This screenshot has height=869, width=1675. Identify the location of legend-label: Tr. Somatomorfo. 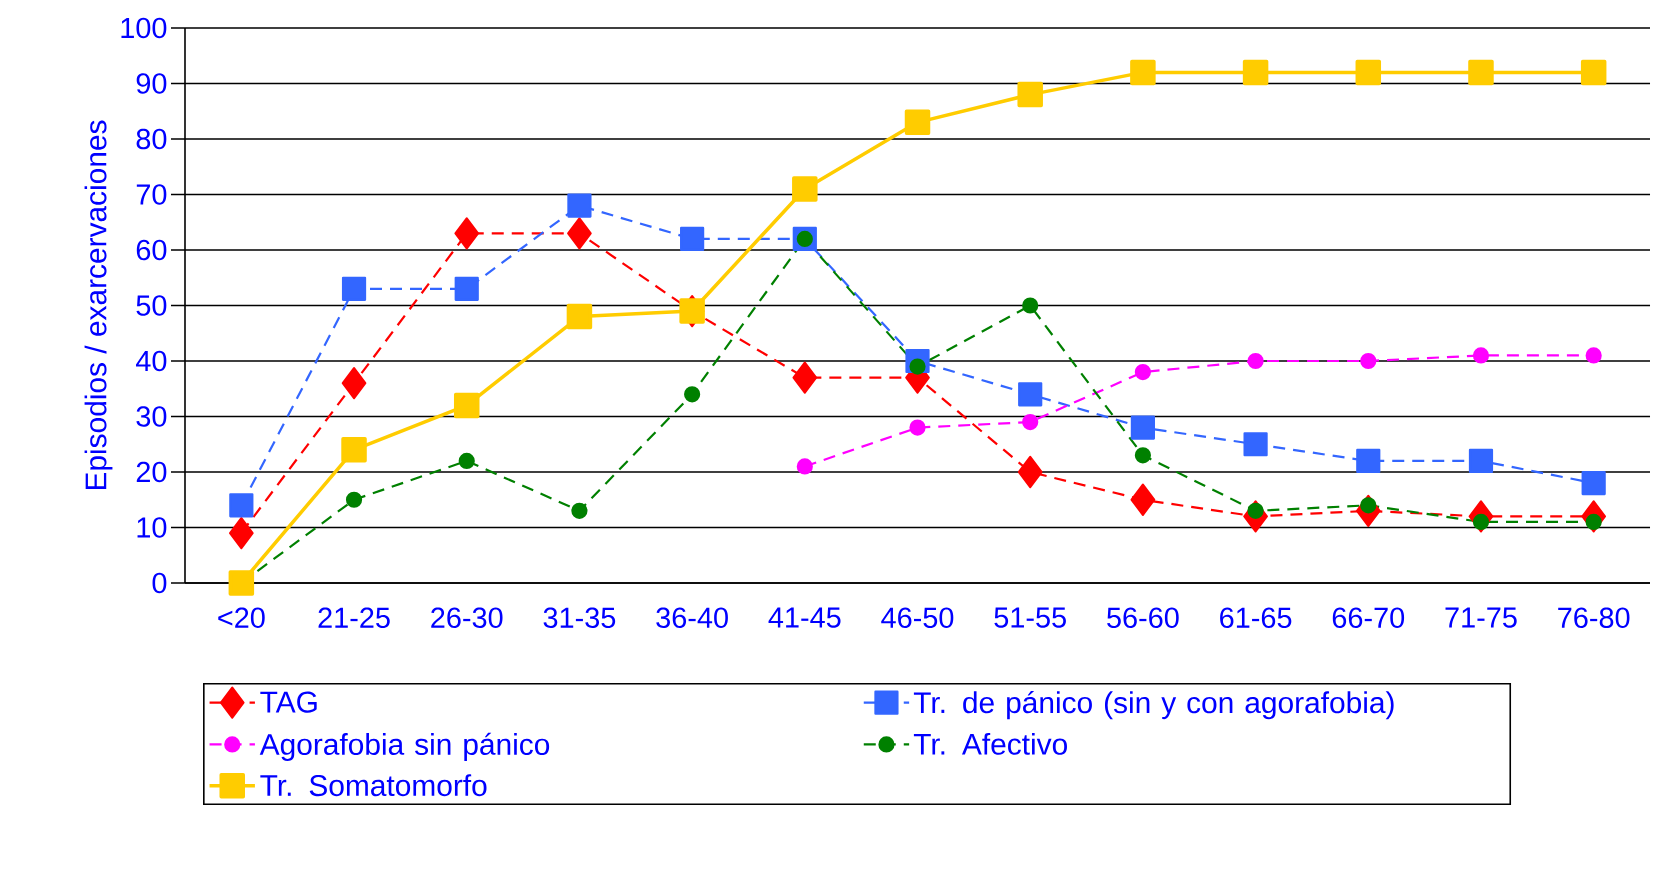
(373, 785).